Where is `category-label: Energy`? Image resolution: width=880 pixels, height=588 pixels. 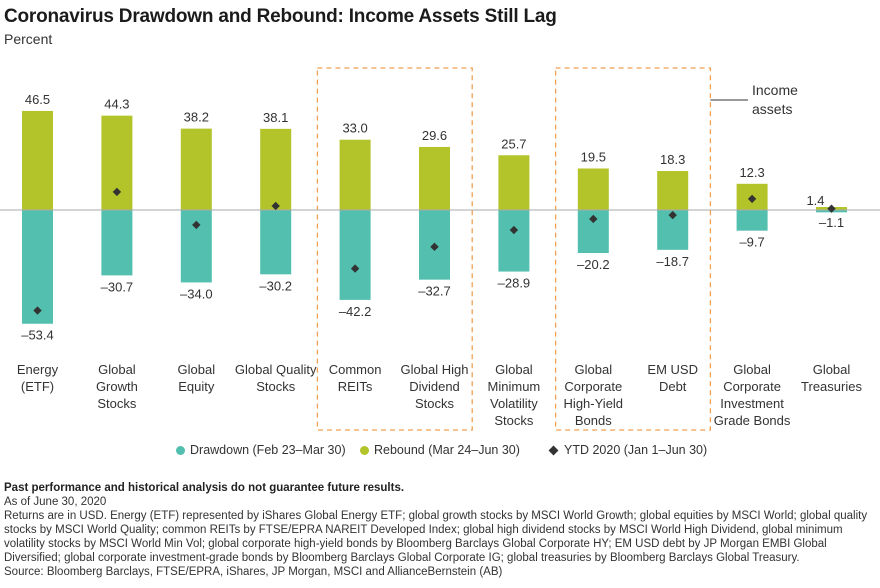 category-label: Energy is located at coordinates (38, 369).